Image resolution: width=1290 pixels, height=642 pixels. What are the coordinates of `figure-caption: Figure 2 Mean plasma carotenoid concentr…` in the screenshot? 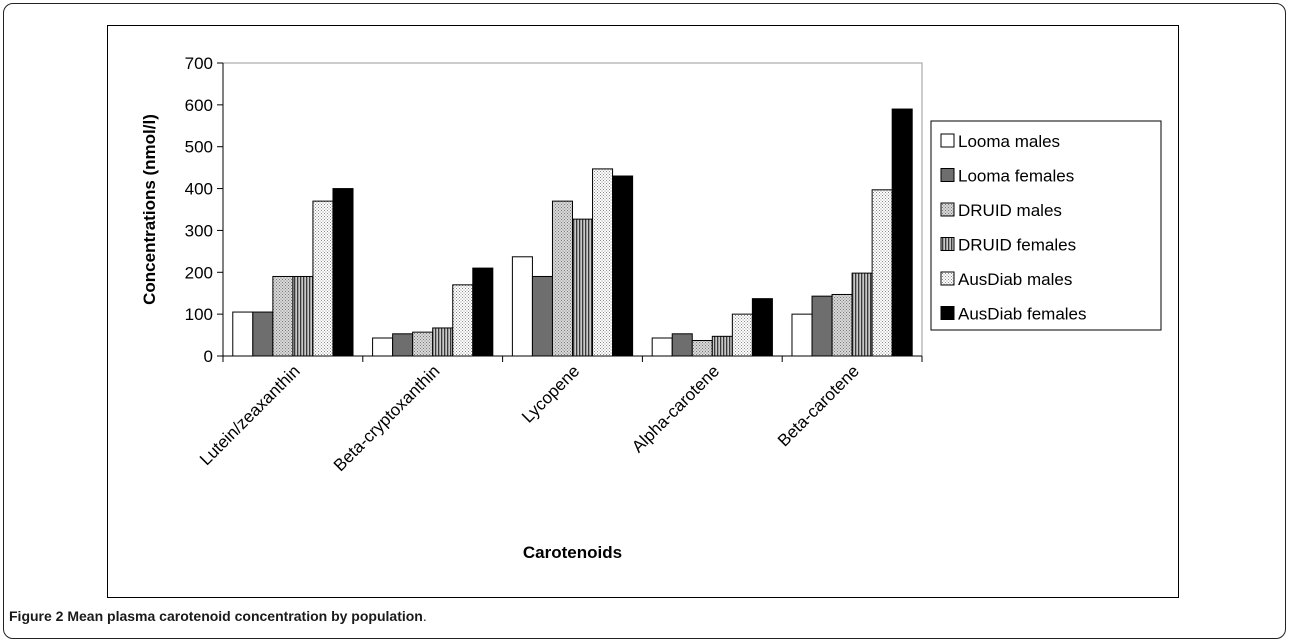 It's located at (218, 616).